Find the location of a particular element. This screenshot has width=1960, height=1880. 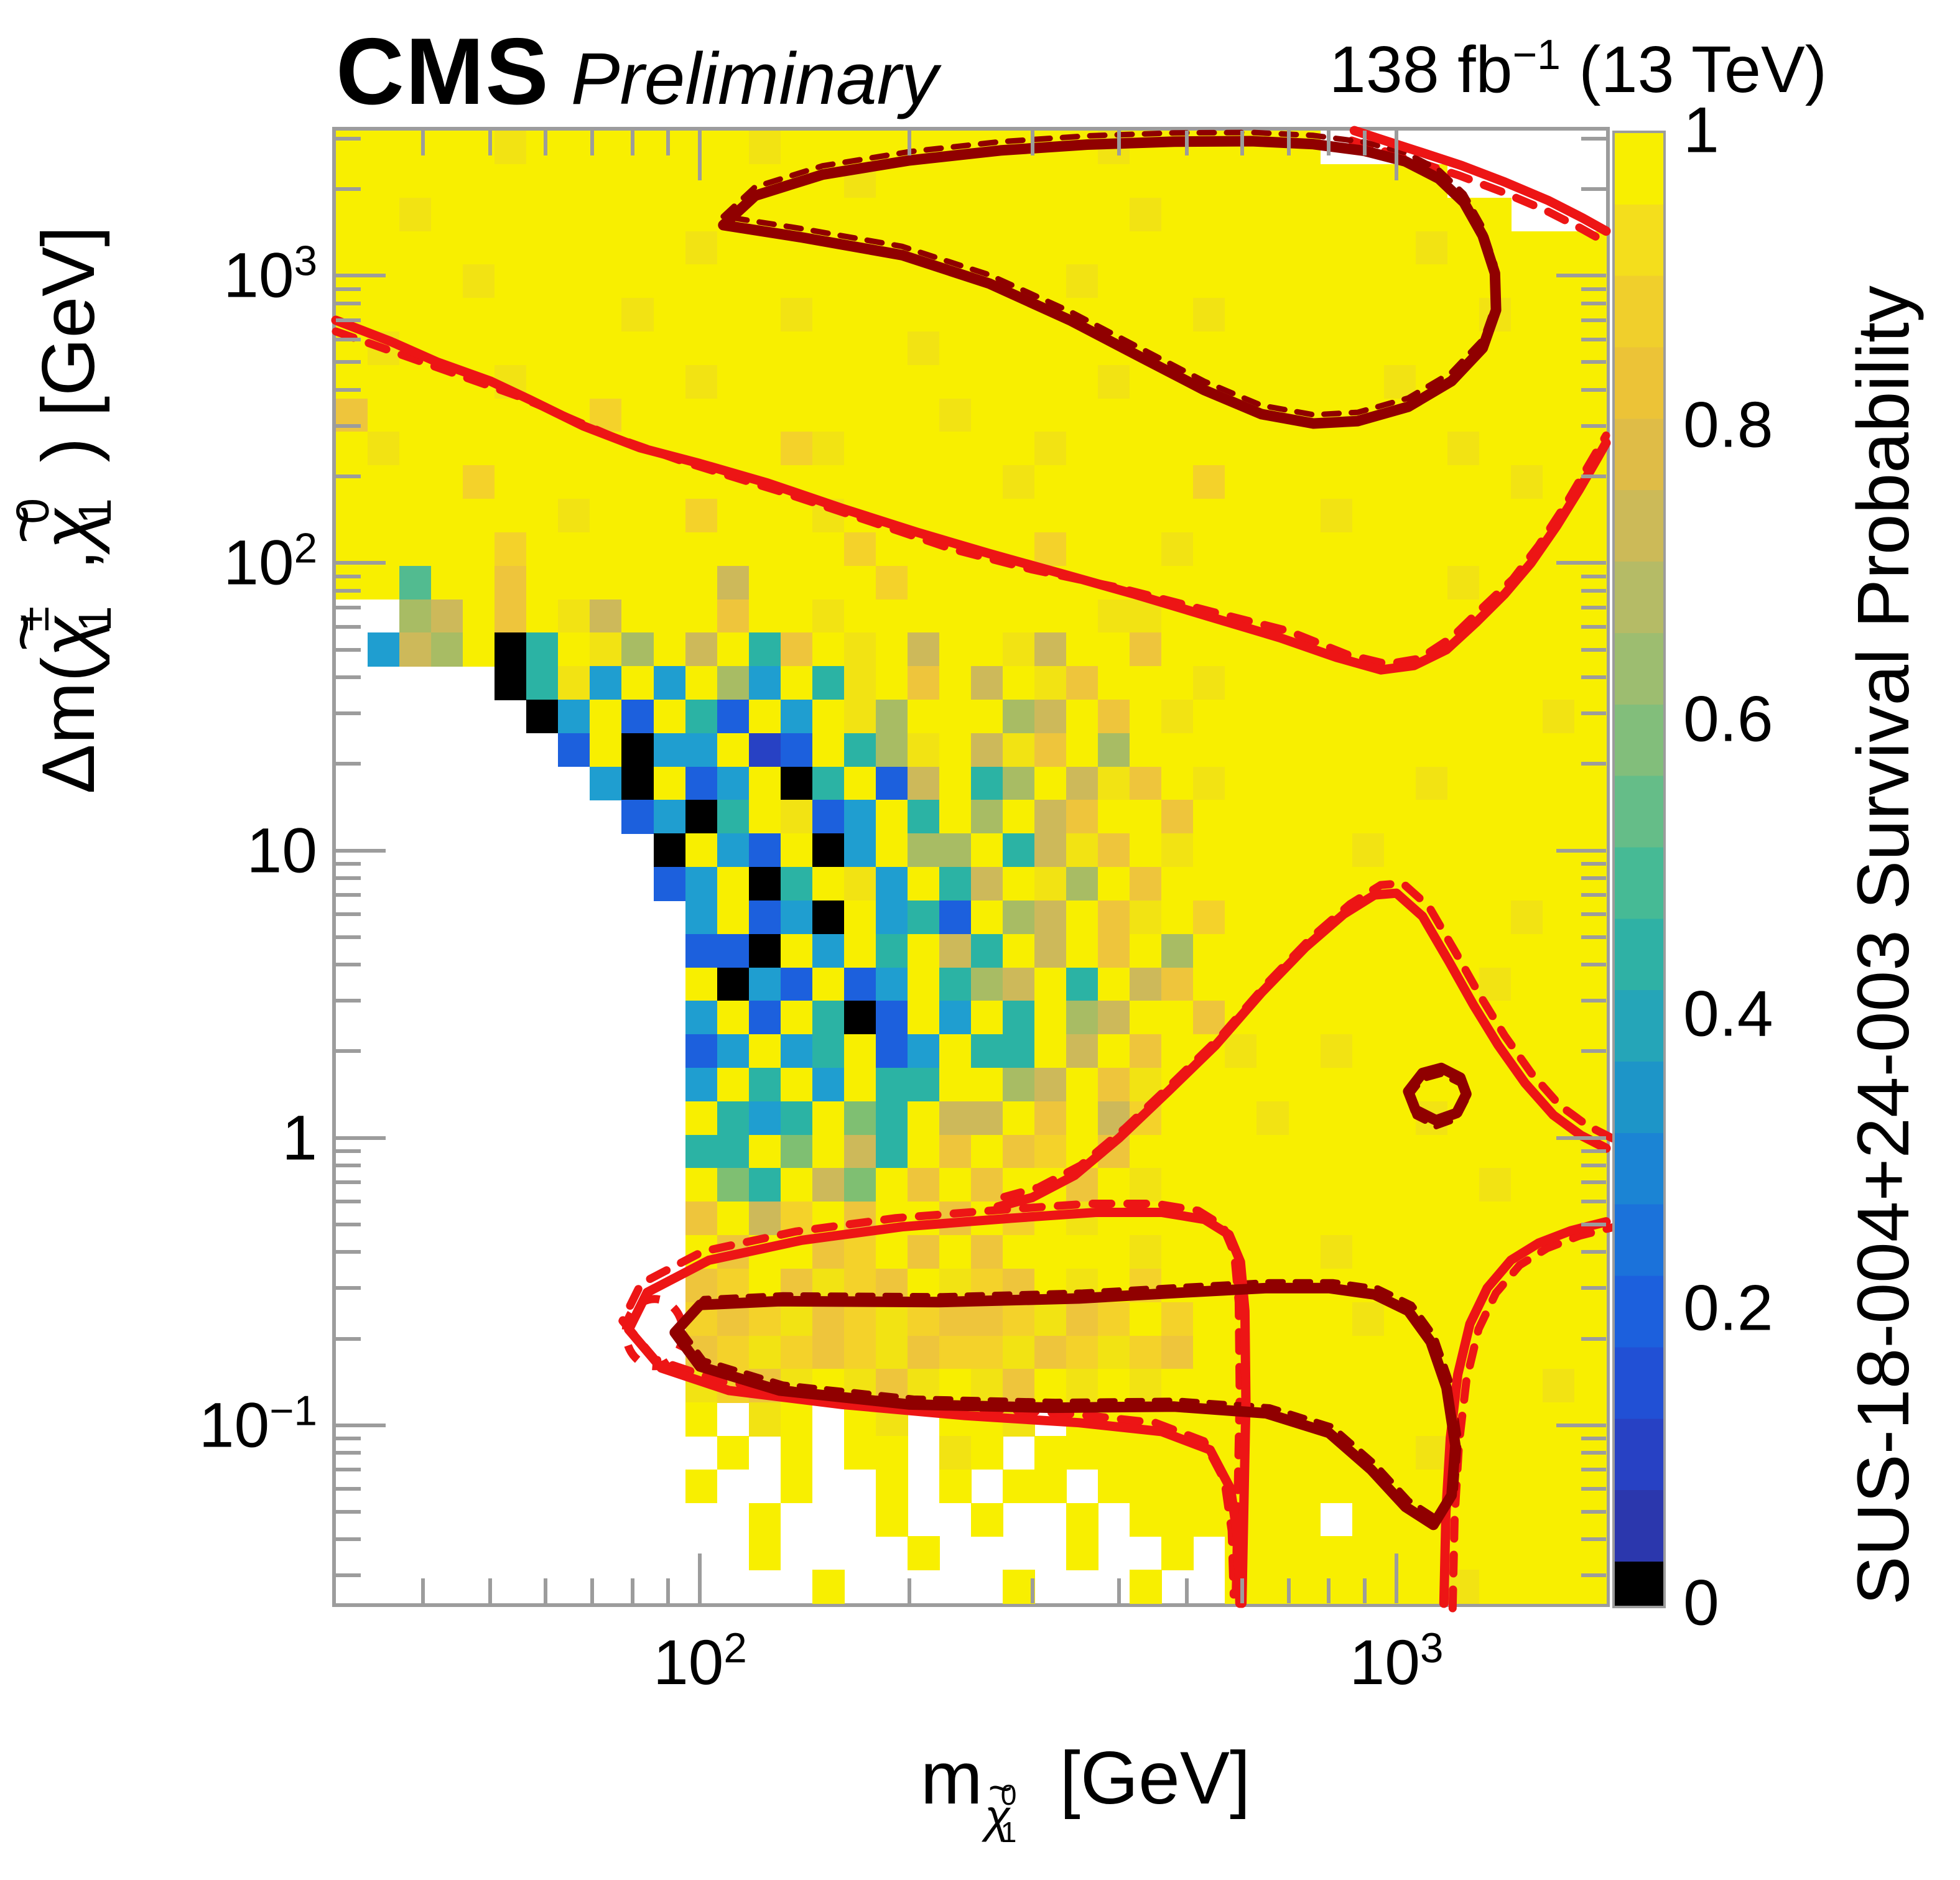

y-tick-label: 10 is located at coordinates (281, 850).